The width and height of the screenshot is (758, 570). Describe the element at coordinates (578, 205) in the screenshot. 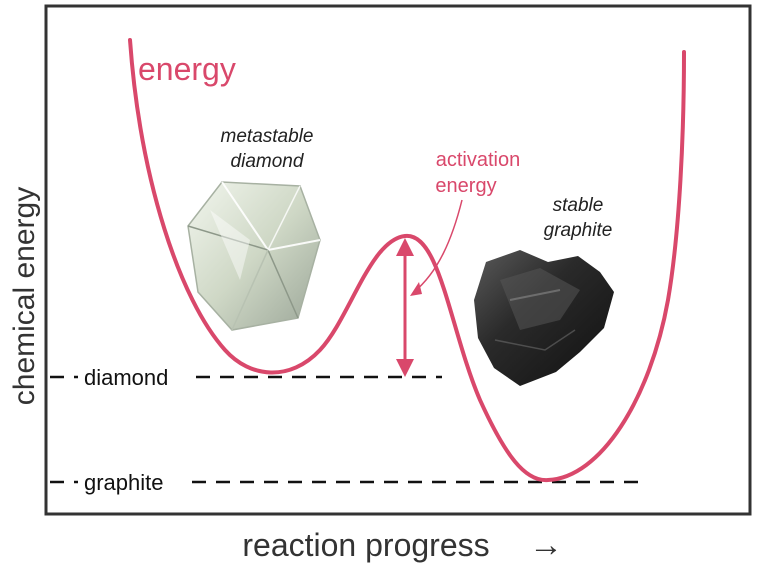

I see `graphite-caption-line1: stable` at that location.